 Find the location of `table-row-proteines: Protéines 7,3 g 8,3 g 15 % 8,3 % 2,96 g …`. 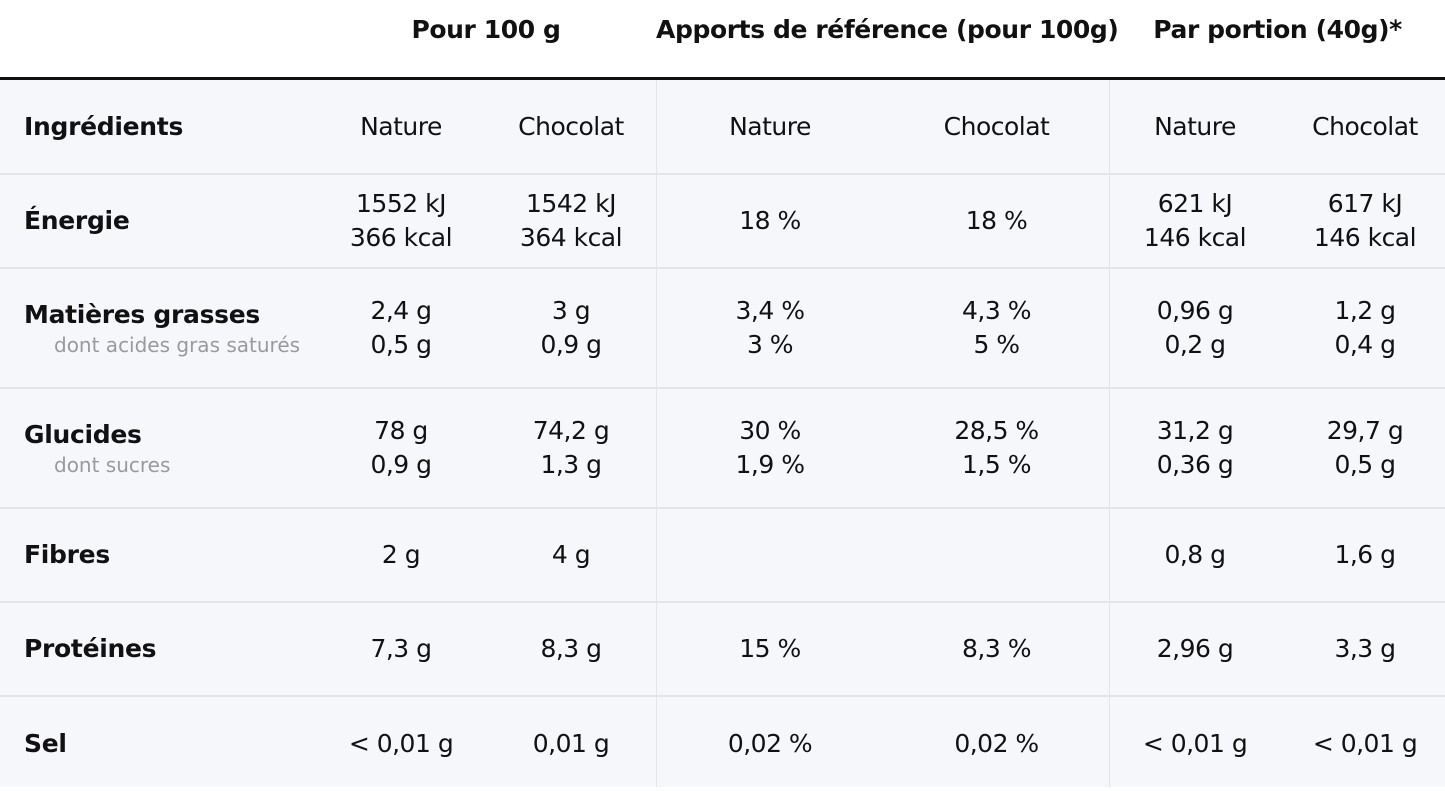

table-row-proteines: Protéines 7,3 g 8,3 g 15 % 8,3 % 2,96 g … is located at coordinates (722, 650).